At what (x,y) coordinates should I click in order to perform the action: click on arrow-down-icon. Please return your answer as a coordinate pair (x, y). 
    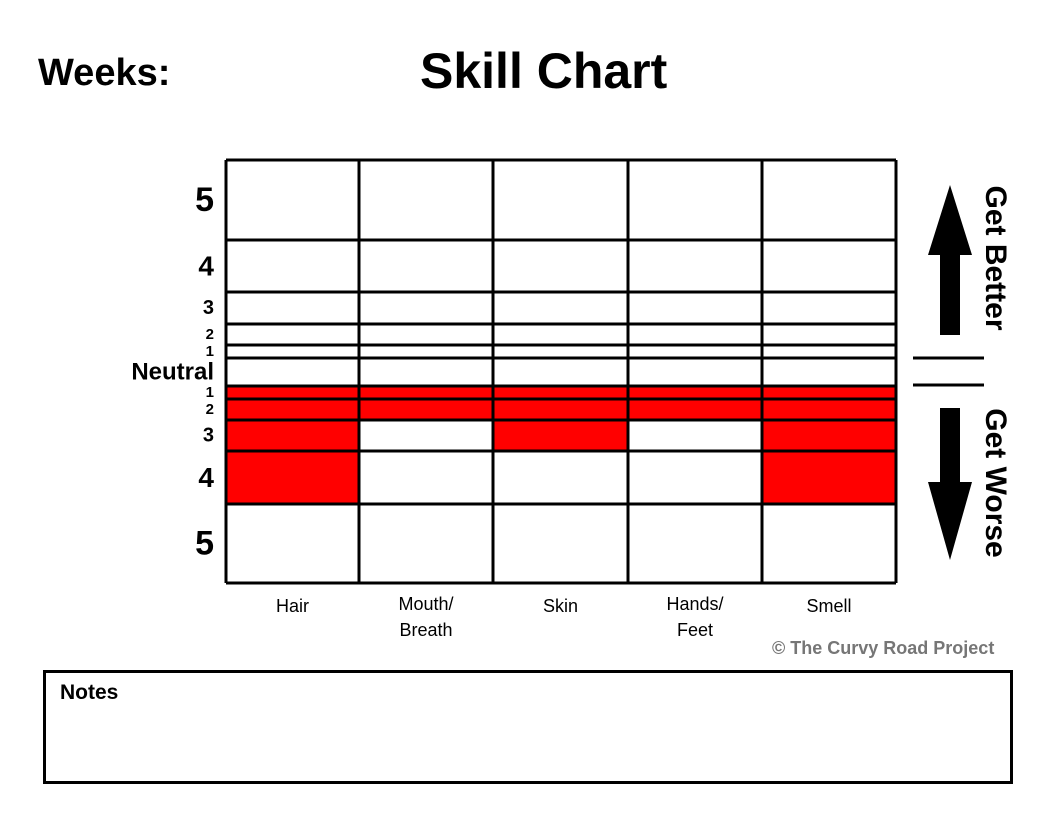
    Looking at the image, I should click on (950, 484).